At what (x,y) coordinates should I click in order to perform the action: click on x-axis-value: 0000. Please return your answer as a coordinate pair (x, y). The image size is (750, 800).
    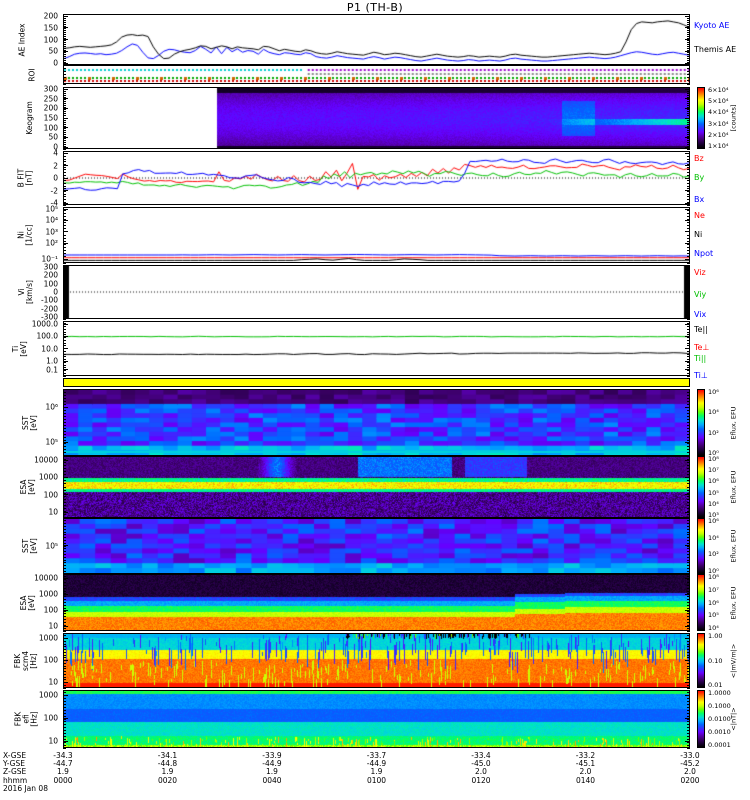
    Looking at the image, I should click on (63, 780).